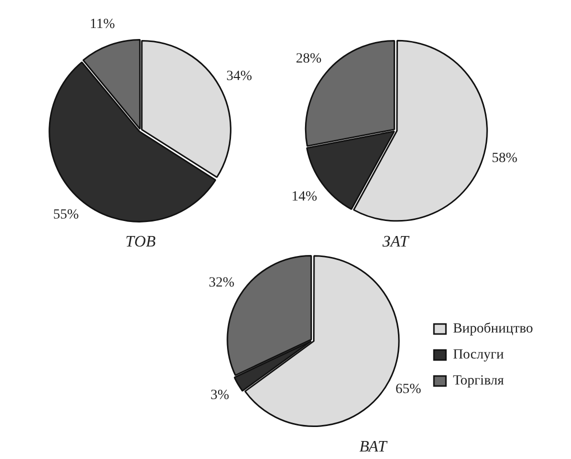 This screenshot has width=571, height=459. I want to click on text: ЗАТ, so click(396, 242).